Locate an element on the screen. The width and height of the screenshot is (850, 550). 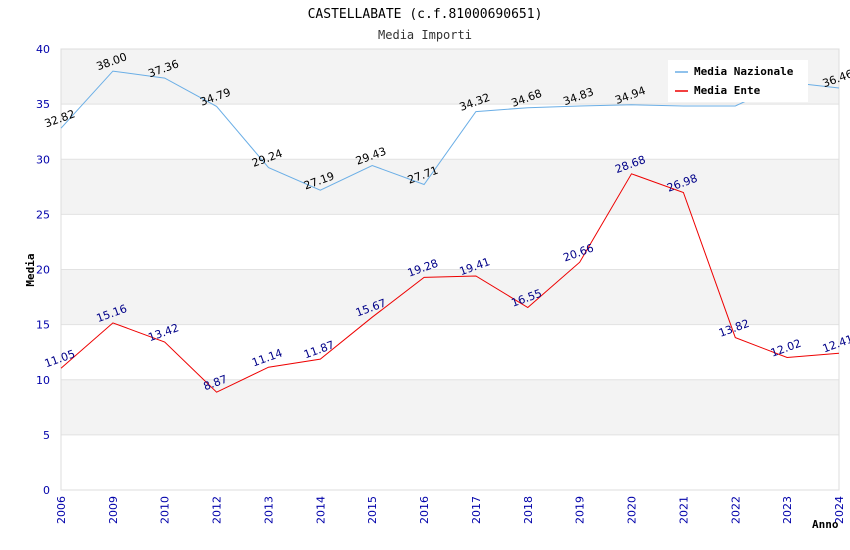
y-tick-label: 30 is located at coordinates (43, 159).